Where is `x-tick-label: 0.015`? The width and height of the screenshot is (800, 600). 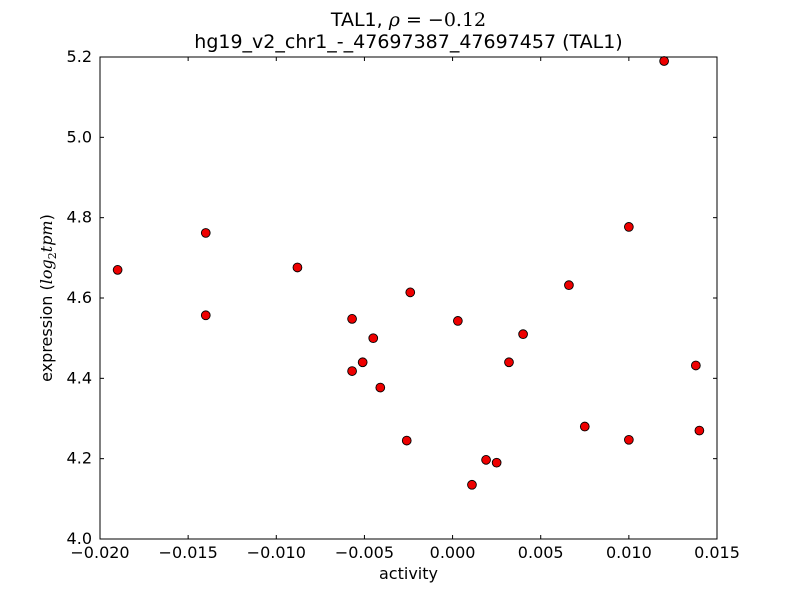
x-tick-label: 0.015 is located at coordinates (717, 552).